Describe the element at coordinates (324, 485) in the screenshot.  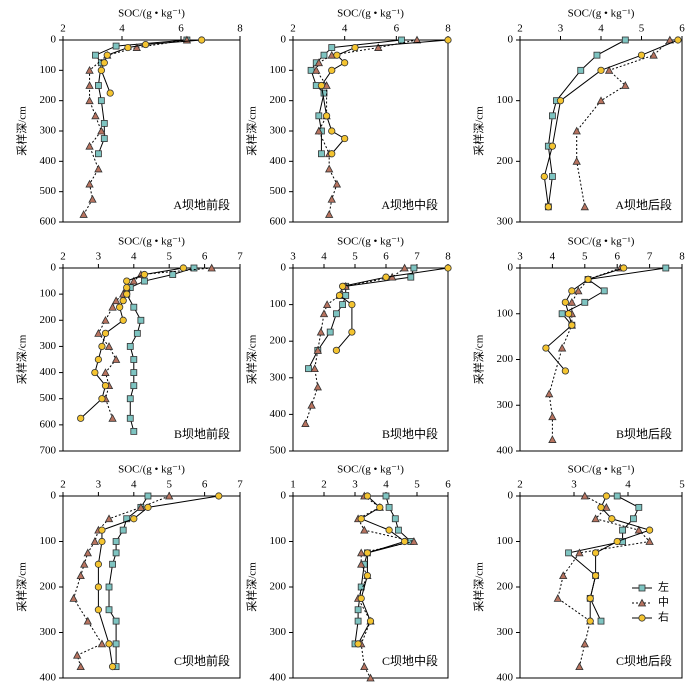
I see `x-tick-label: 2` at that location.